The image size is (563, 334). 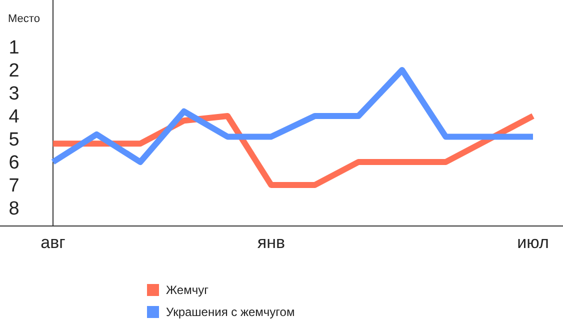 I want to click on y-tick-label: 5, so click(x=14, y=140).